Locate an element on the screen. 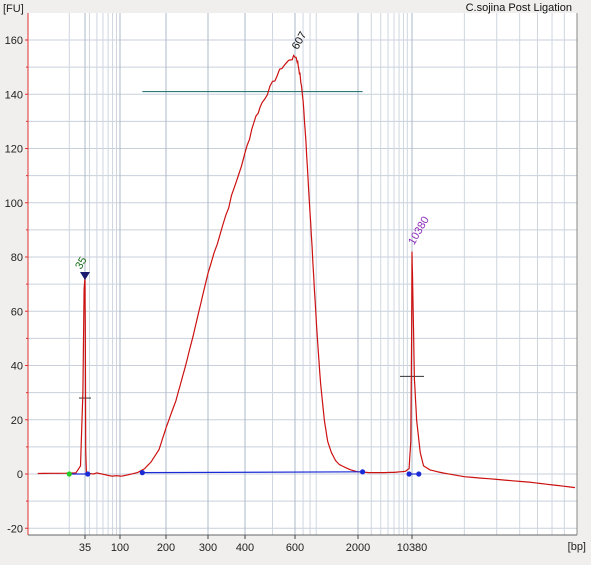 The height and width of the screenshot is (565, 591). y-tick-label: 120 is located at coordinates (14, 150).